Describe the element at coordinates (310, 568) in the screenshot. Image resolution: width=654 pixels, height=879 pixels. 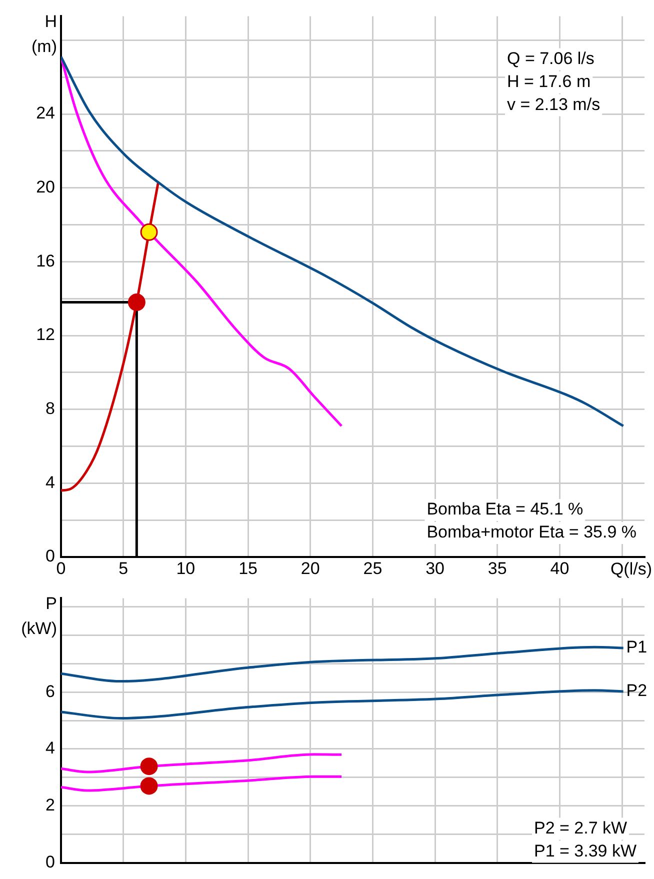
I see `x-tick-label: 20` at that location.